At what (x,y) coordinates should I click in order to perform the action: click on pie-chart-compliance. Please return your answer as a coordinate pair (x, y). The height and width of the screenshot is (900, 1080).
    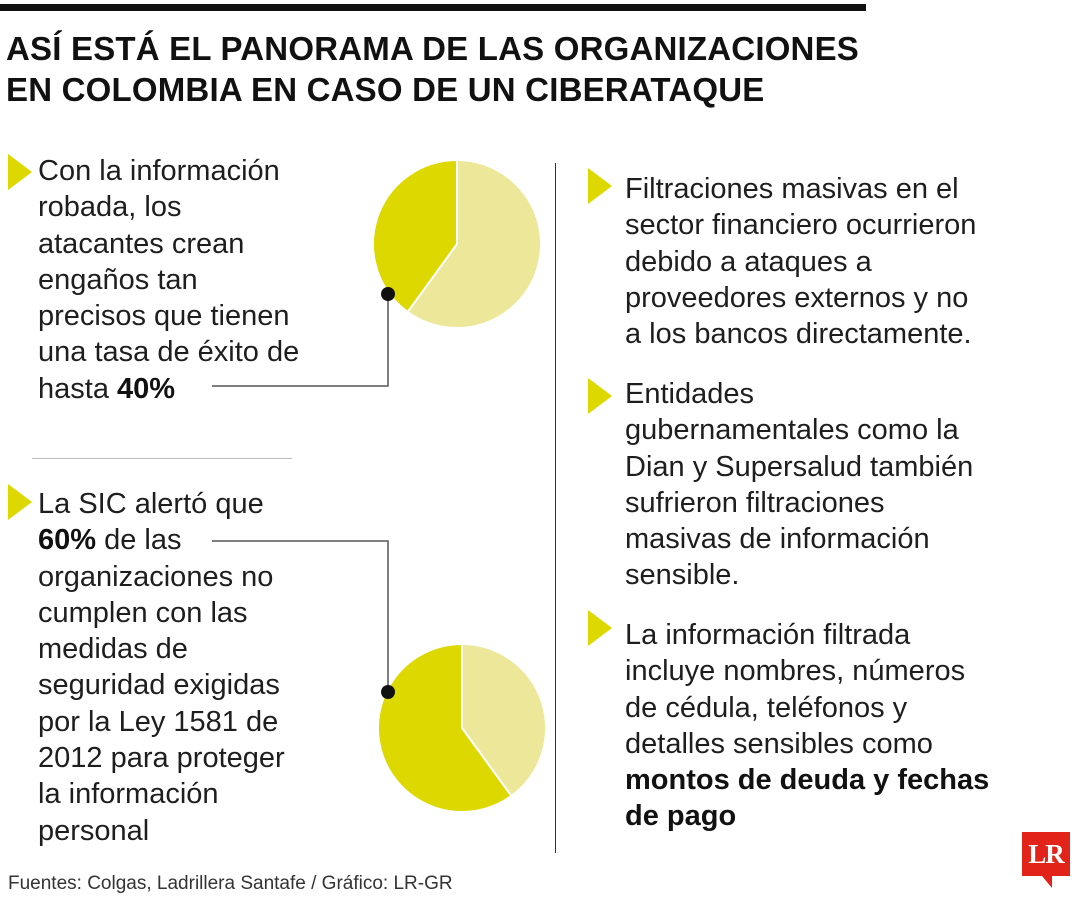
    Looking at the image, I should click on (462, 727).